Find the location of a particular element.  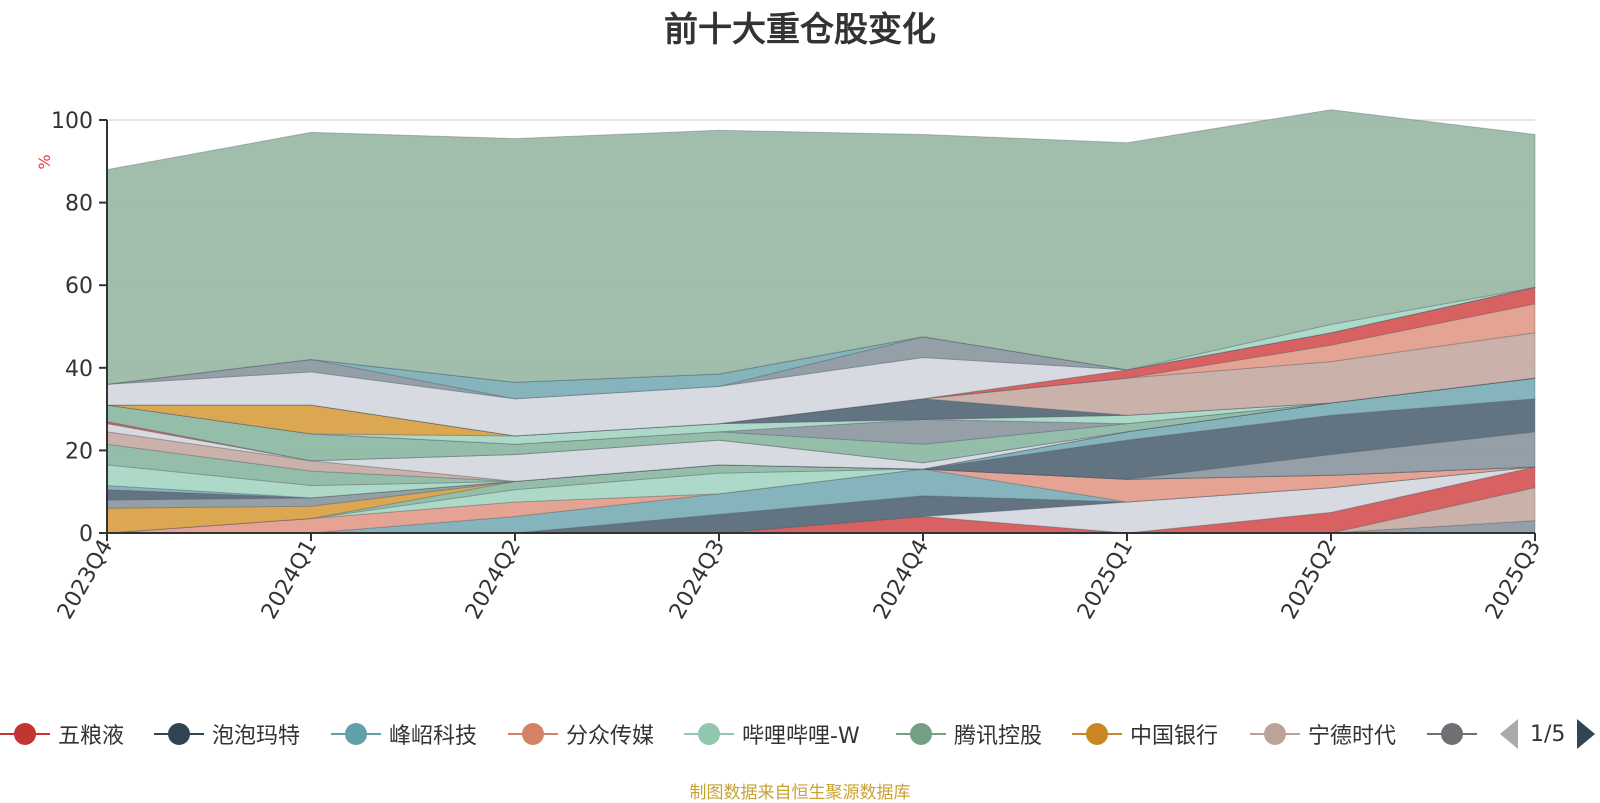

legend-label: 宁德时代 is located at coordinates (1352, 736).